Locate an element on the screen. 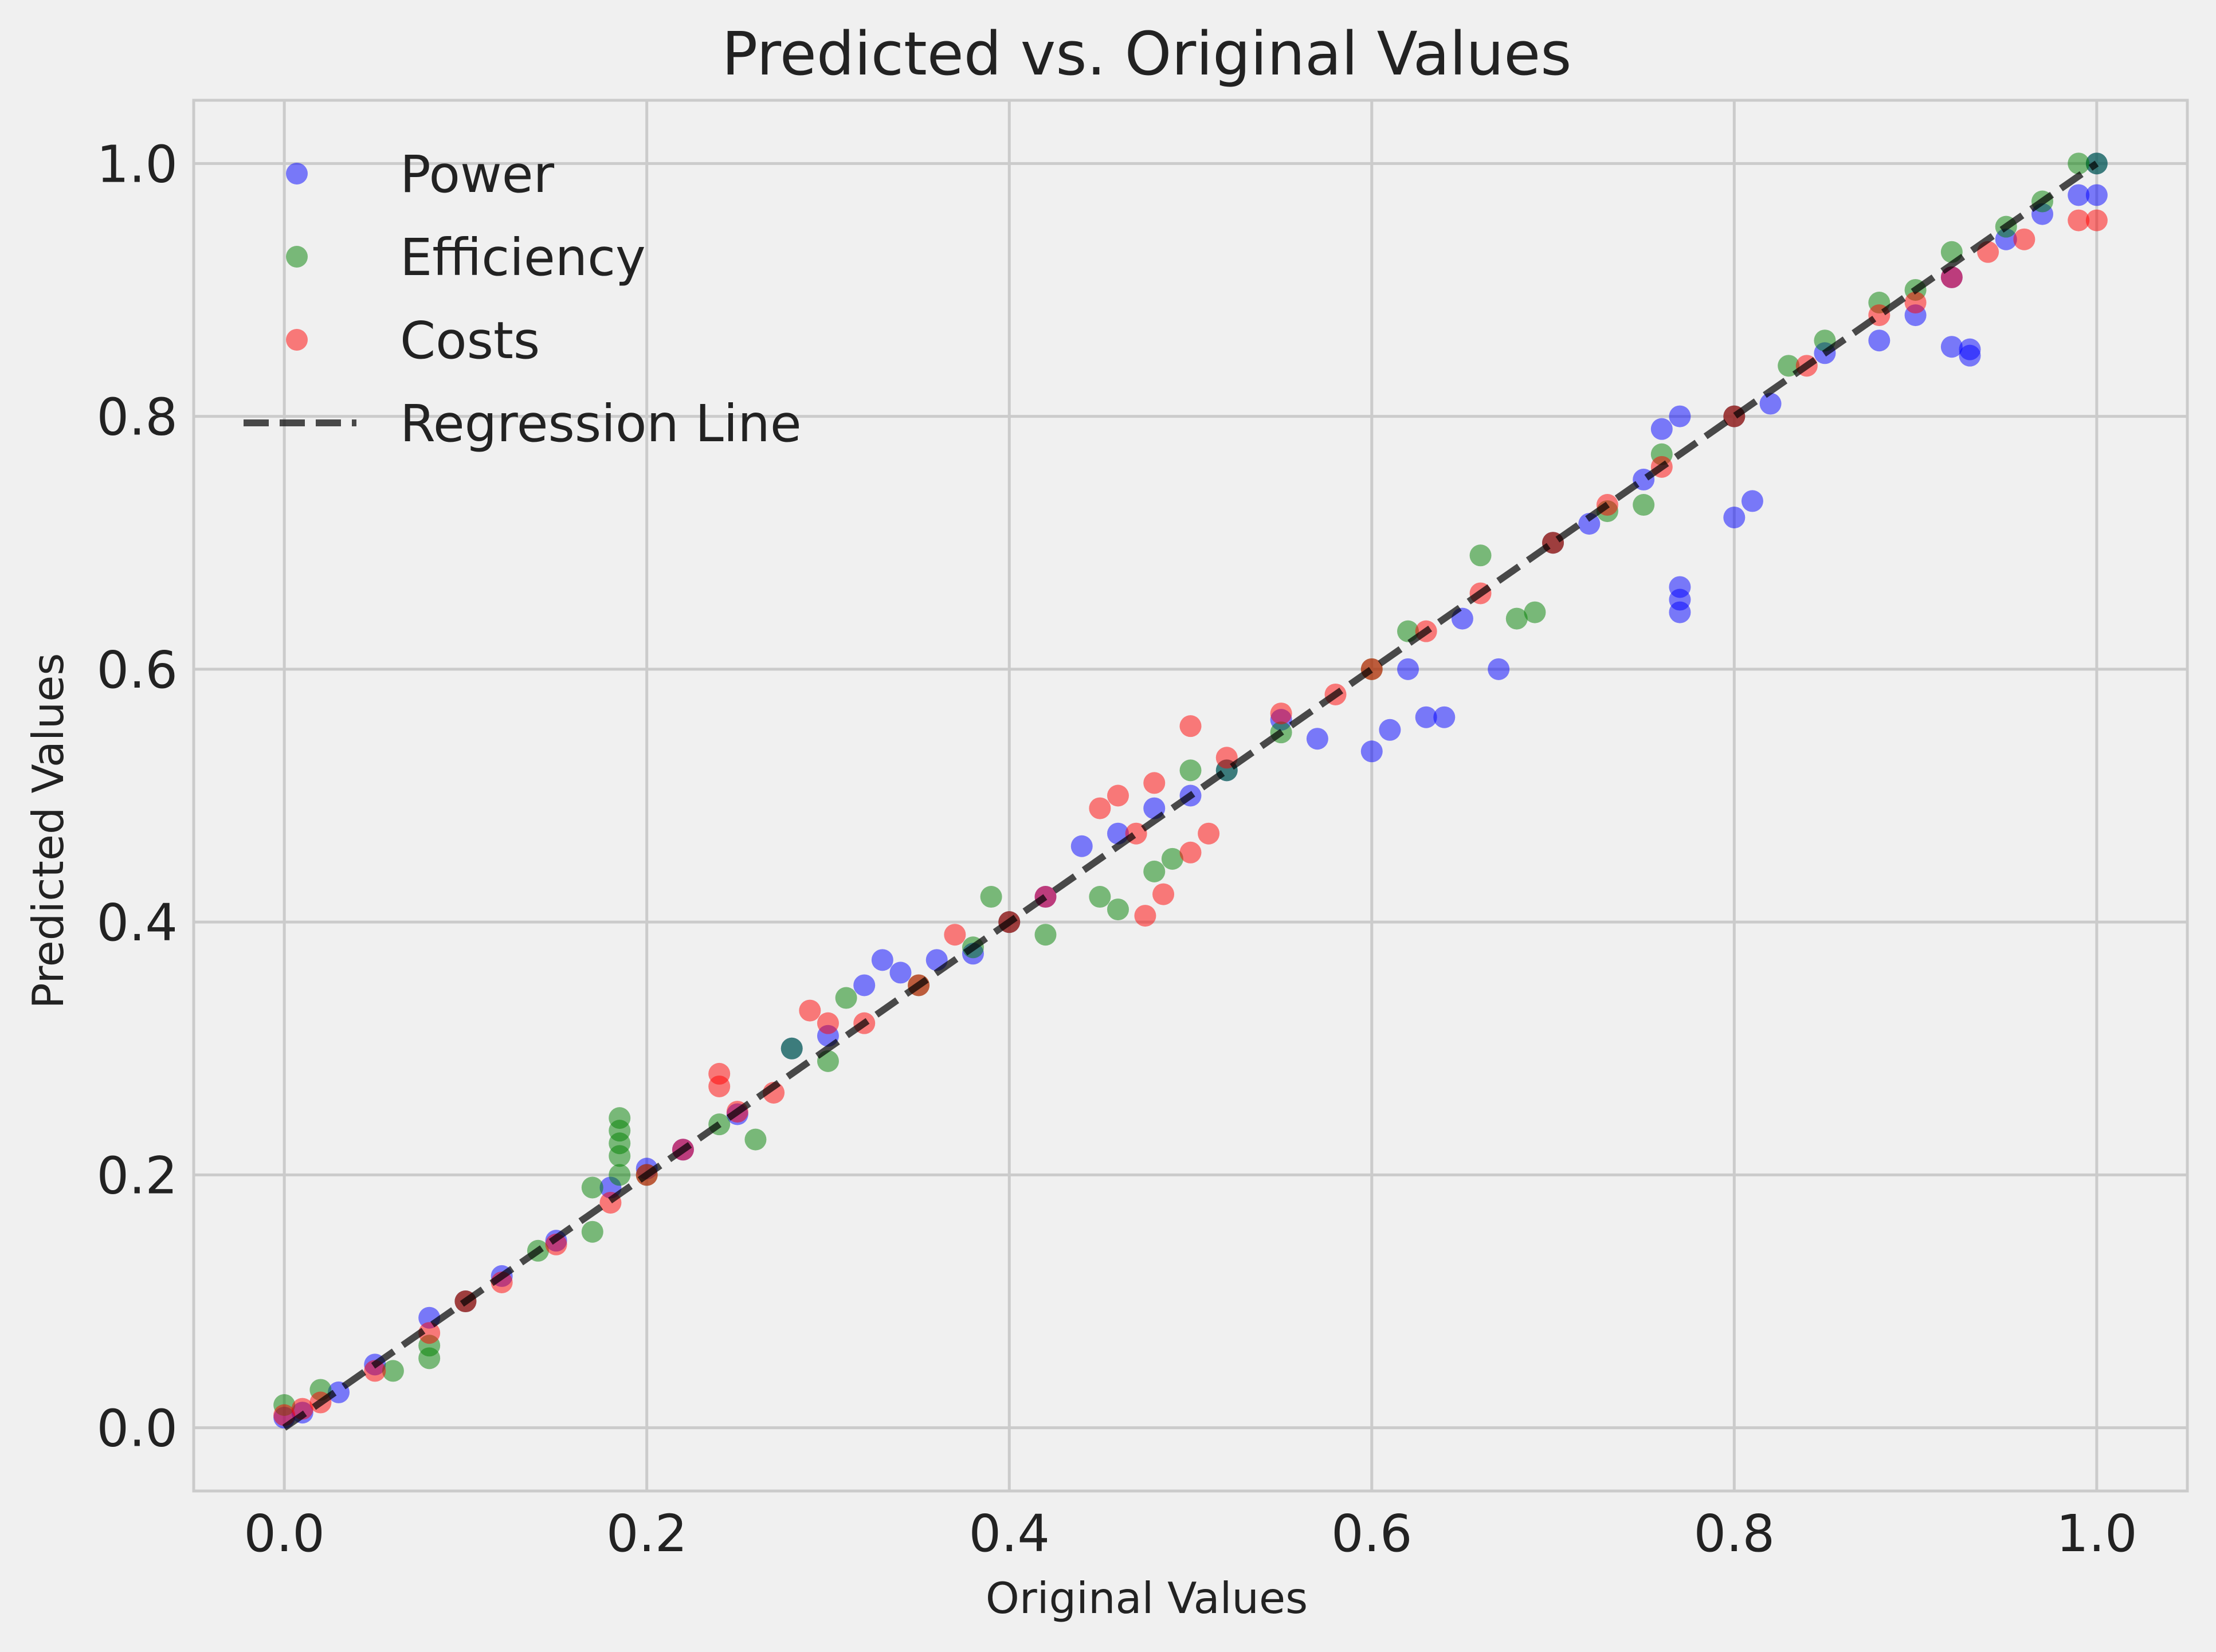 This screenshot has height=1652, width=2216. y-tick-label: 0.0 is located at coordinates (137, 1428).